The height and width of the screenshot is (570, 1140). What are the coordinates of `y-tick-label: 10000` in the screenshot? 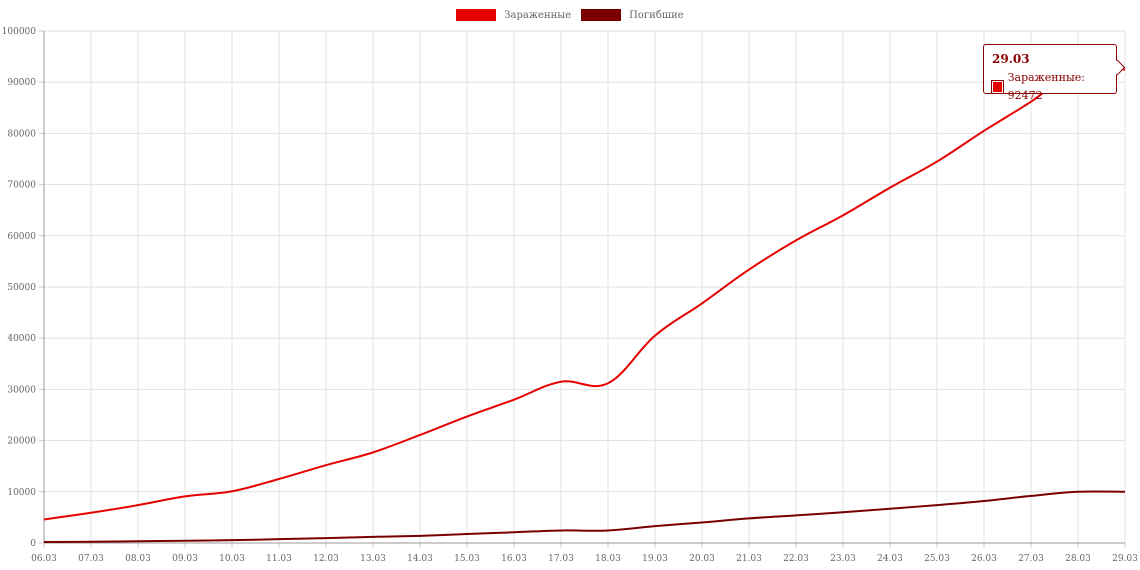 It's located at (21, 493).